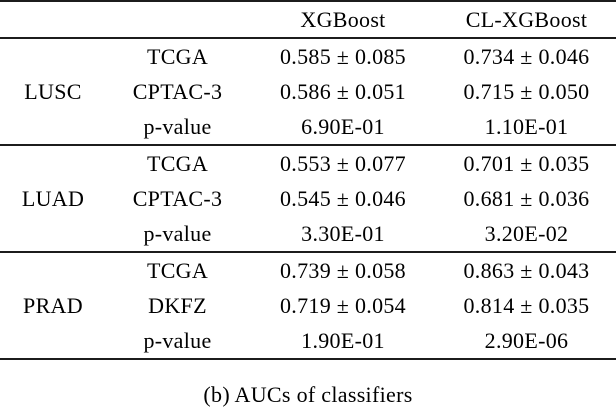  Describe the element at coordinates (53, 198) in the screenshot. I see `group-label-luad: LUAD` at that location.